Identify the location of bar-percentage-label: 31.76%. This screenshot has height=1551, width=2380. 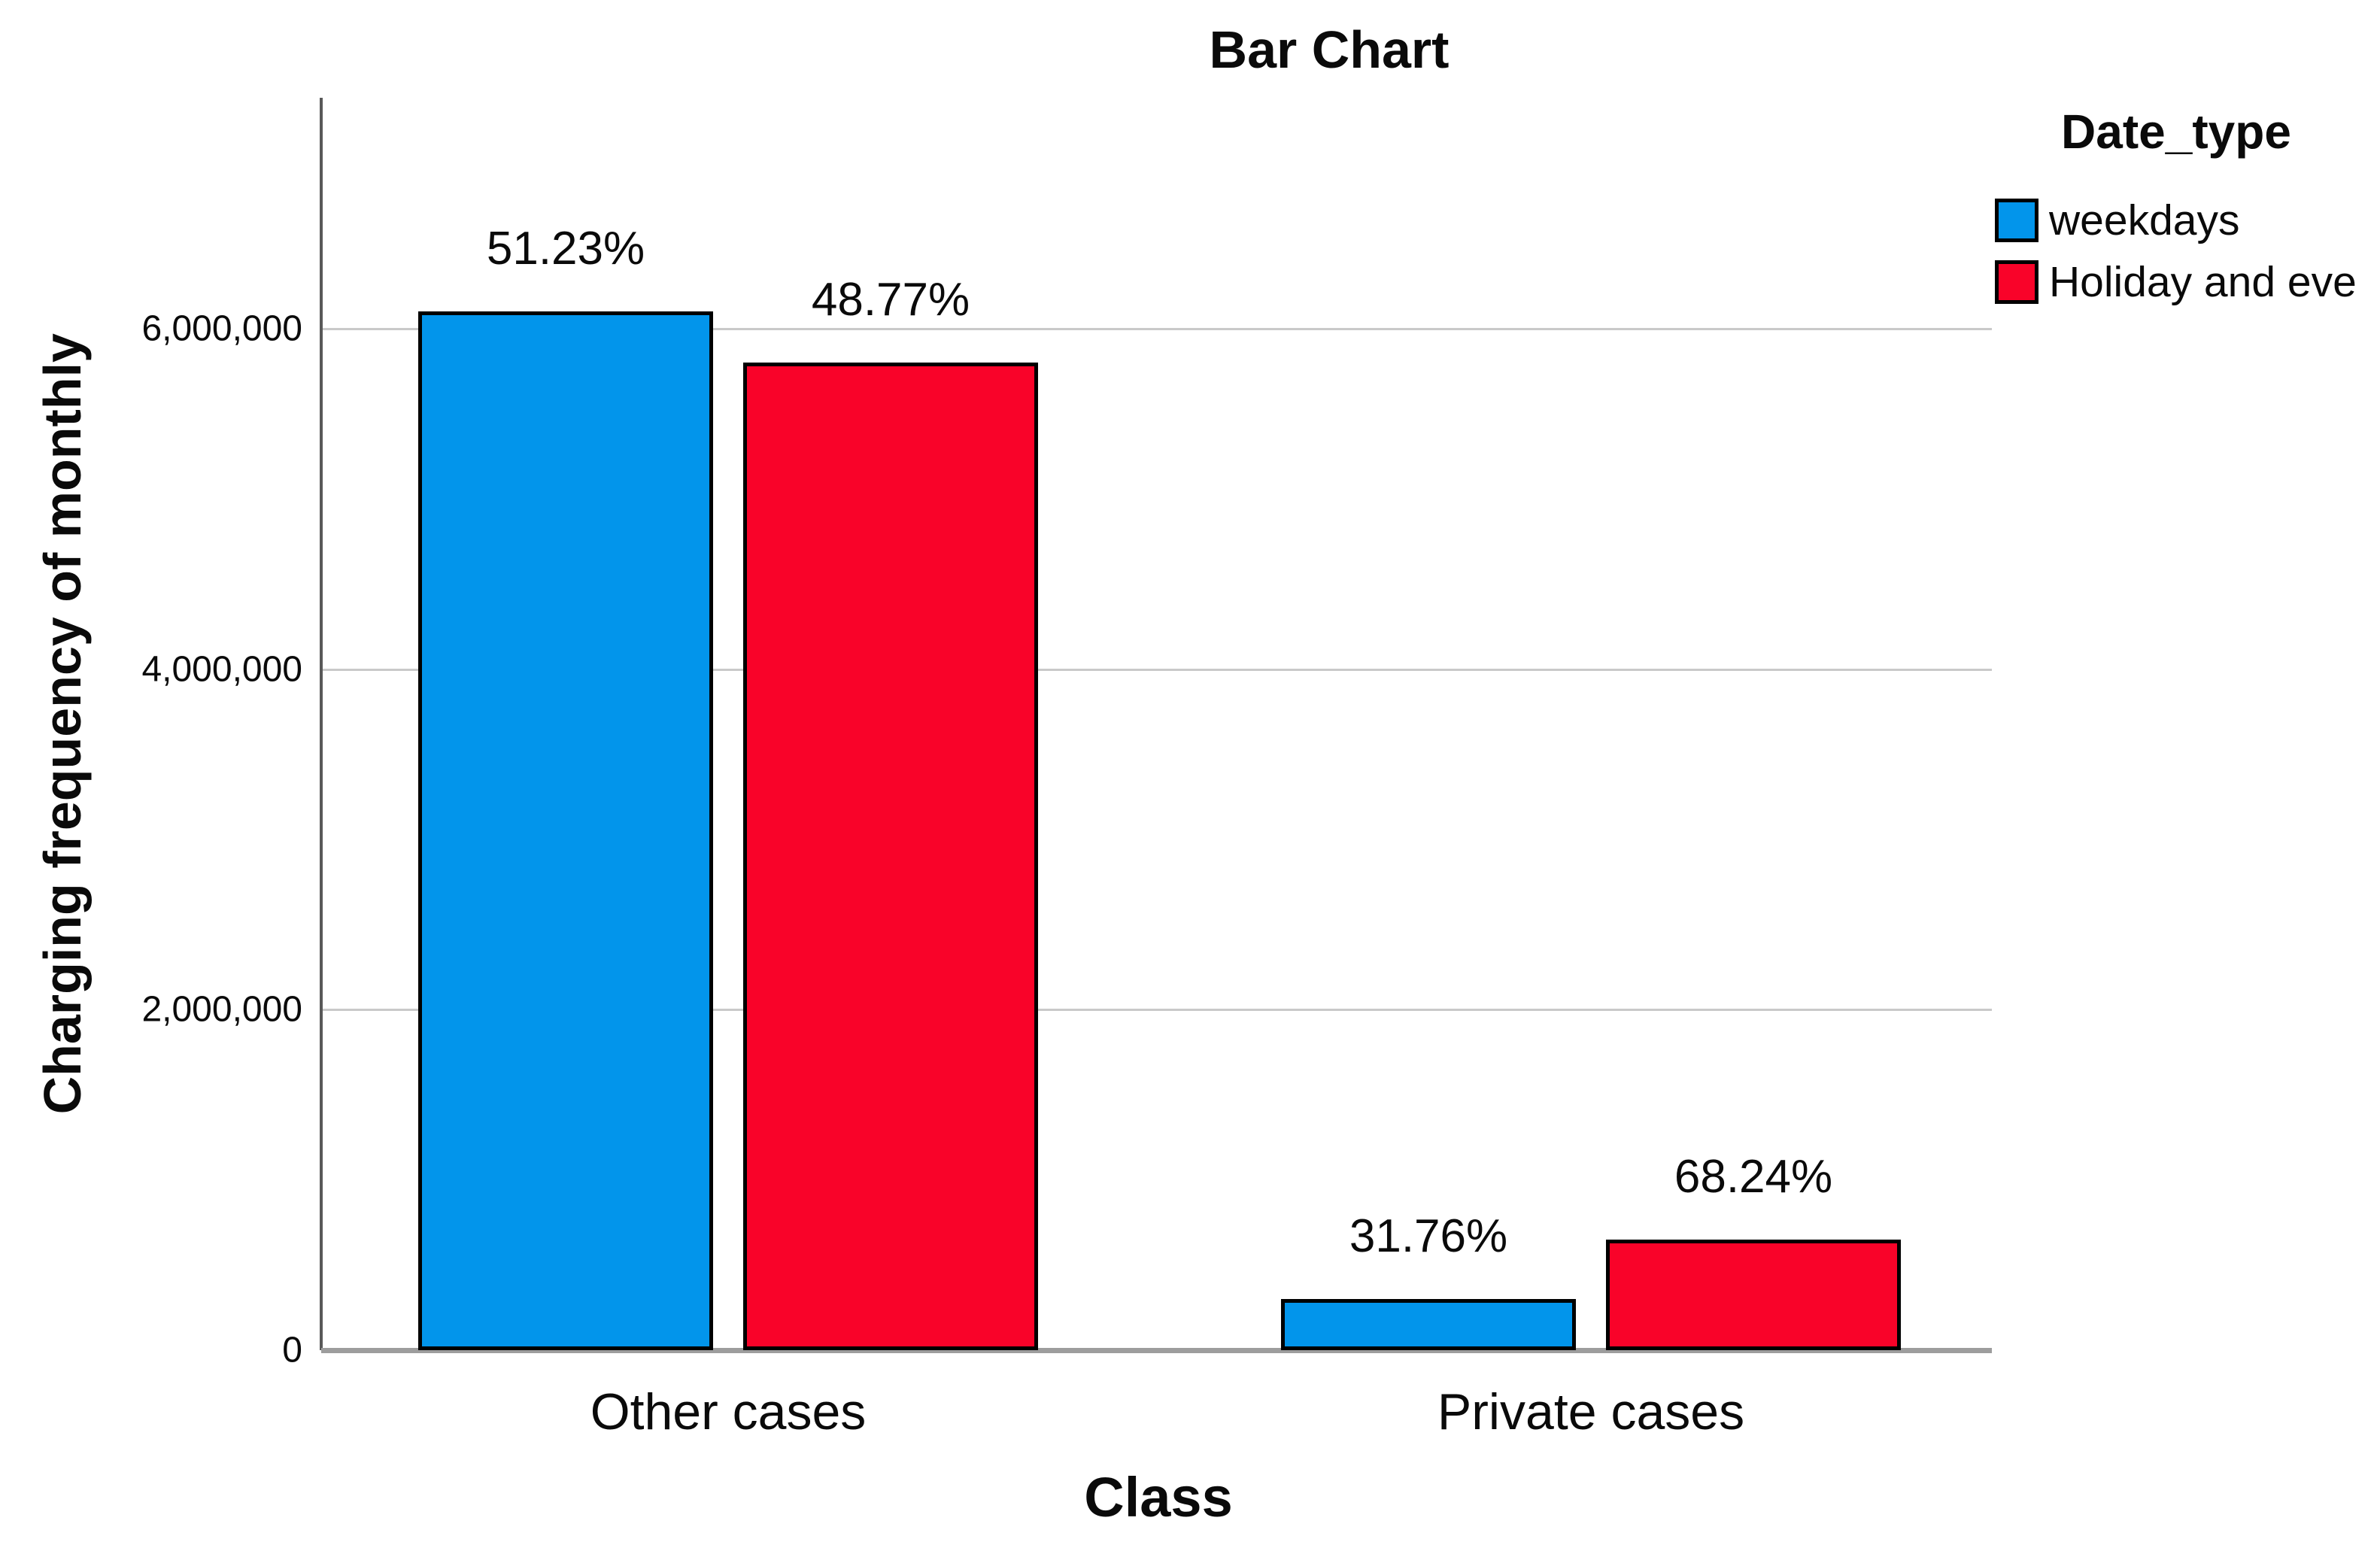
(1428, 1236).